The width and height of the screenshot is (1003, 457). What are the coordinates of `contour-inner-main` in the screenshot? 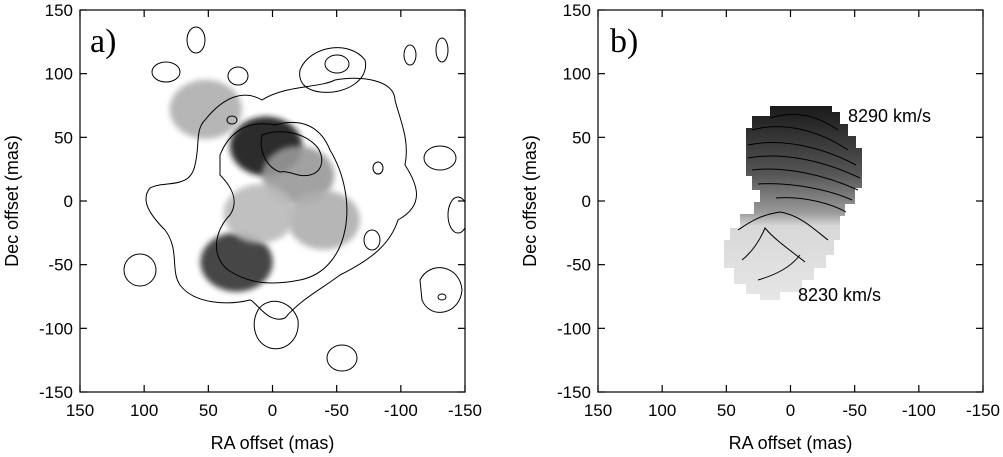 It's located at (281, 202).